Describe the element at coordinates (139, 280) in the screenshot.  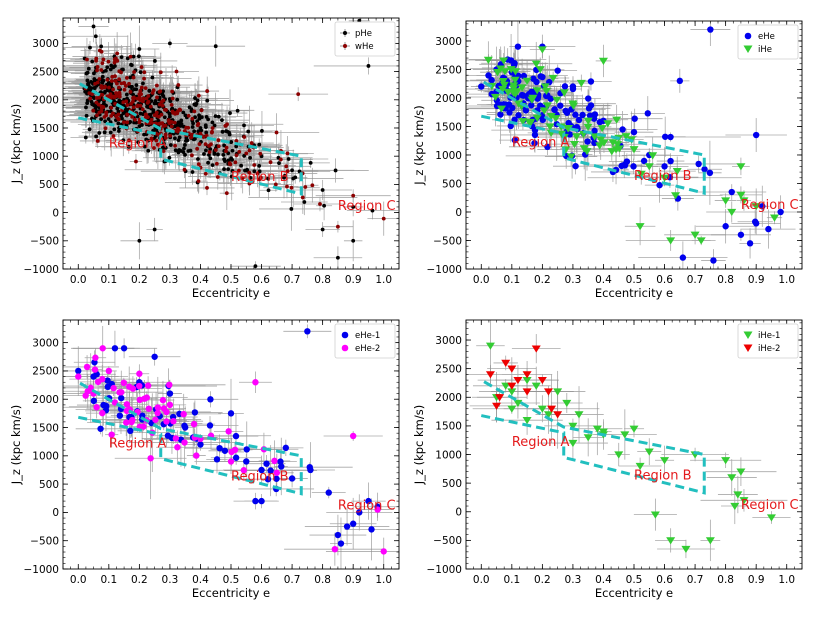
I see `x-tick-label: 0.2` at that location.